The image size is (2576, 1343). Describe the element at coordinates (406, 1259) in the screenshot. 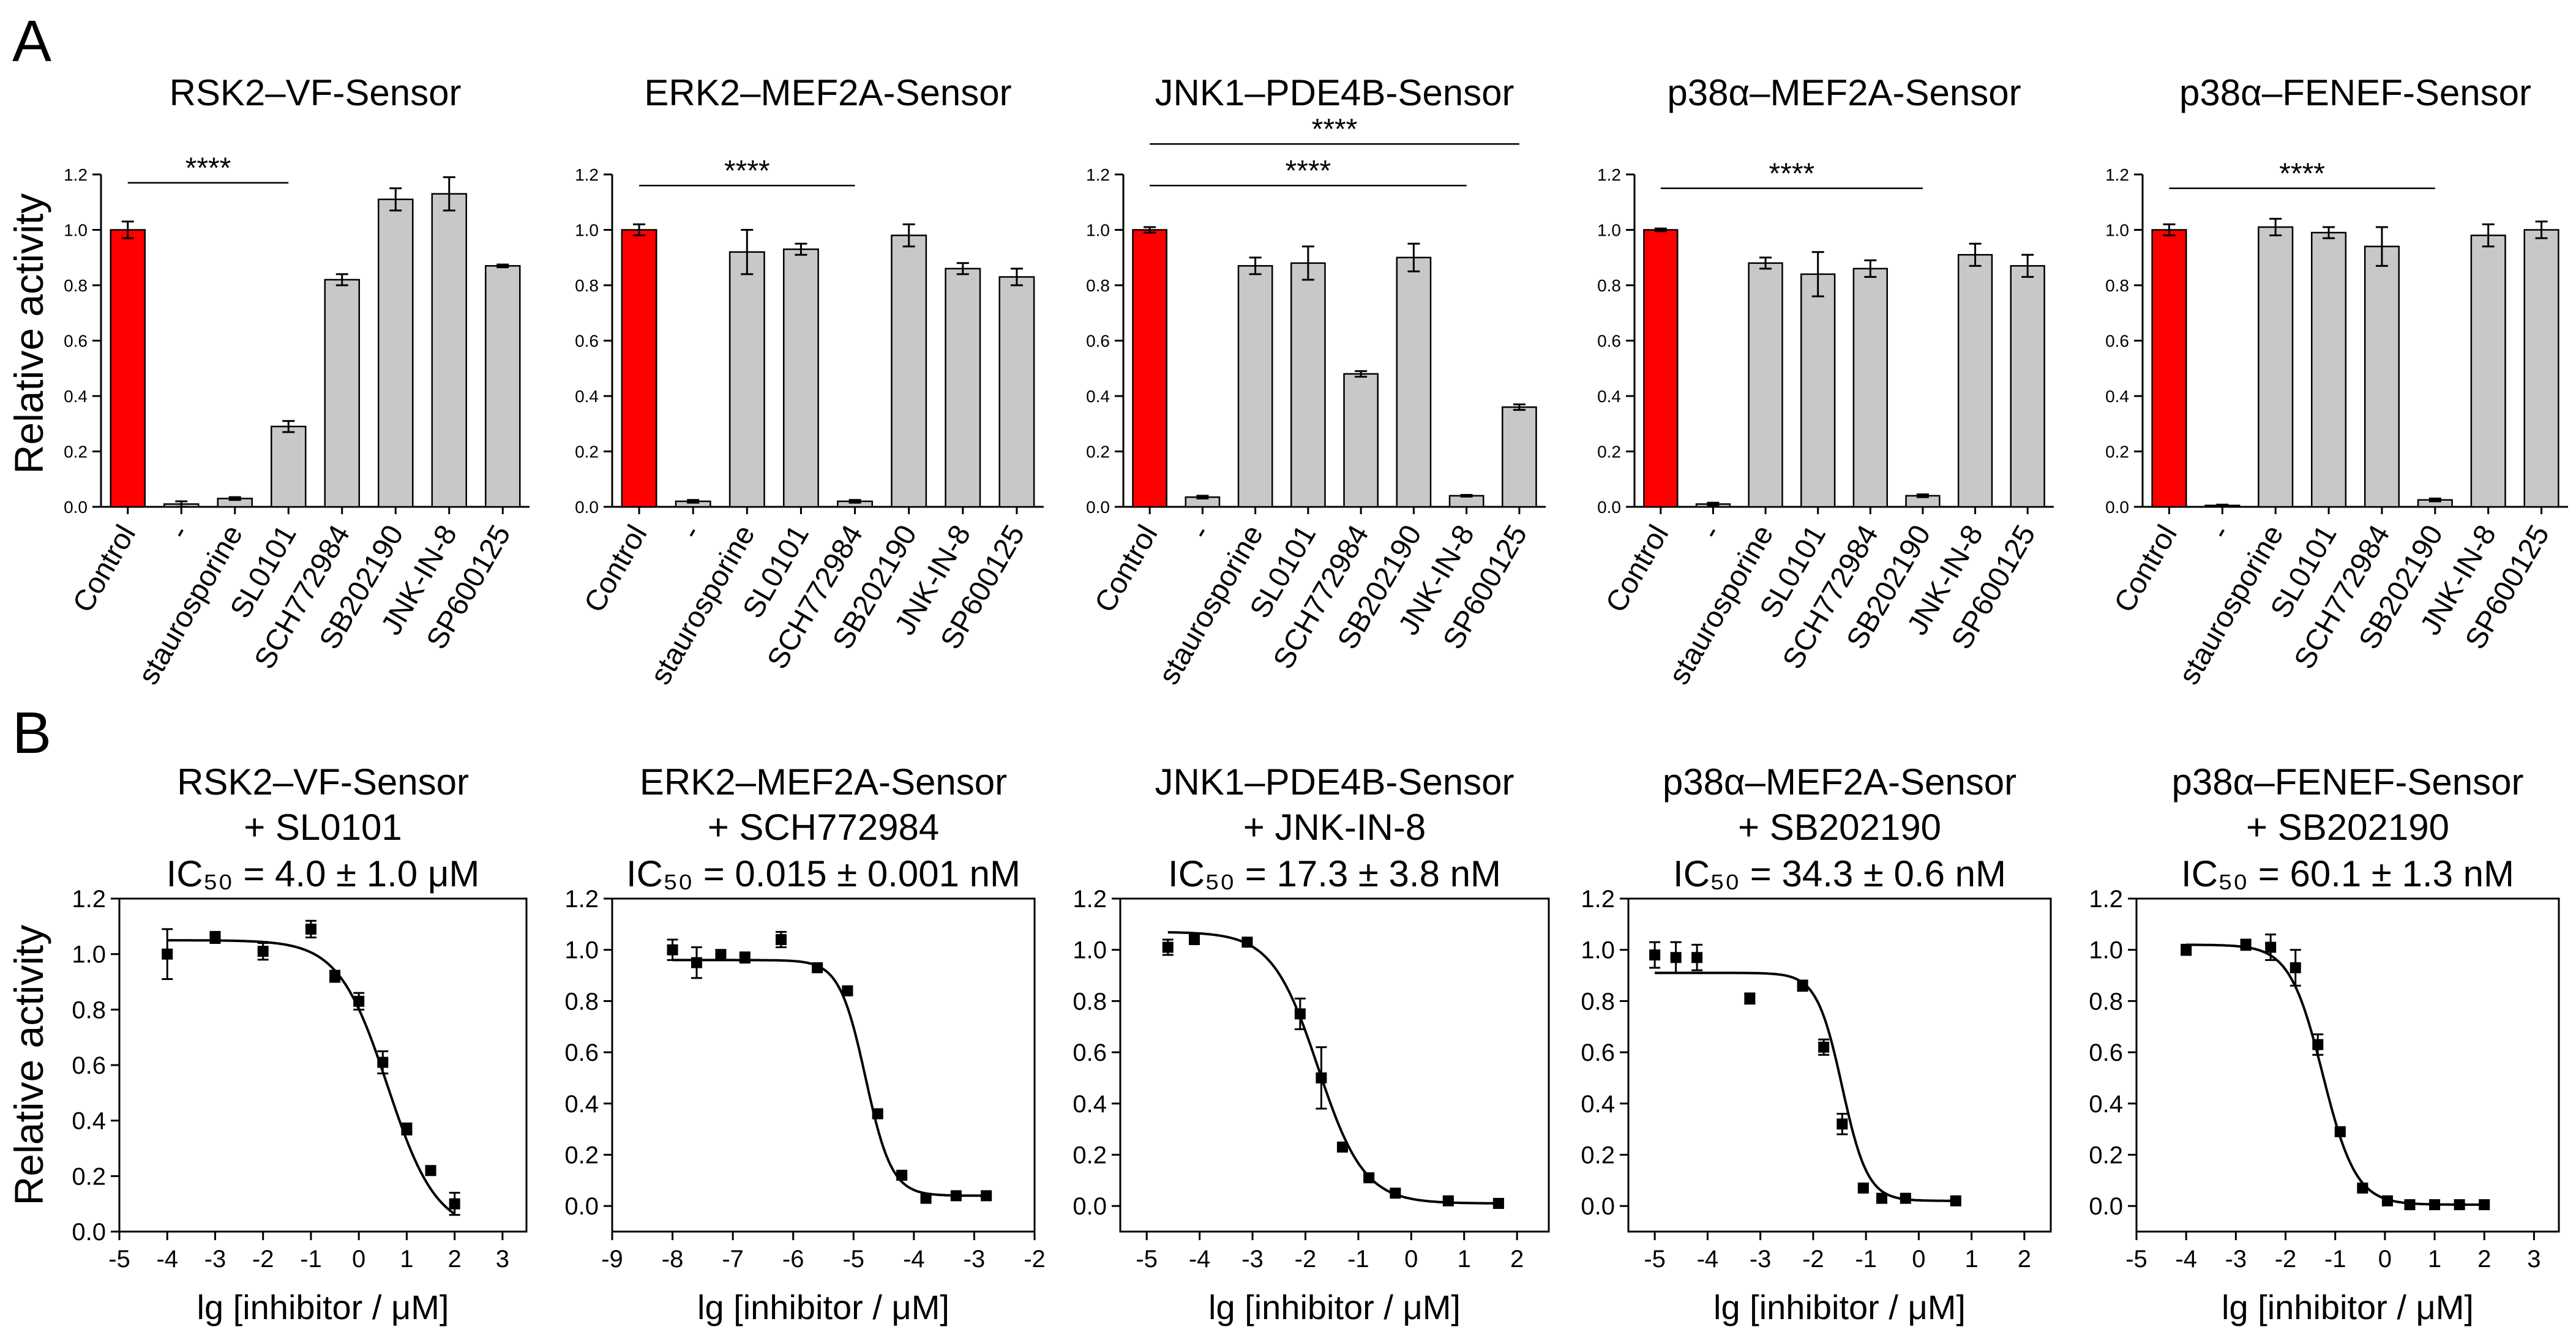

I see `x-tick-label: 1` at that location.